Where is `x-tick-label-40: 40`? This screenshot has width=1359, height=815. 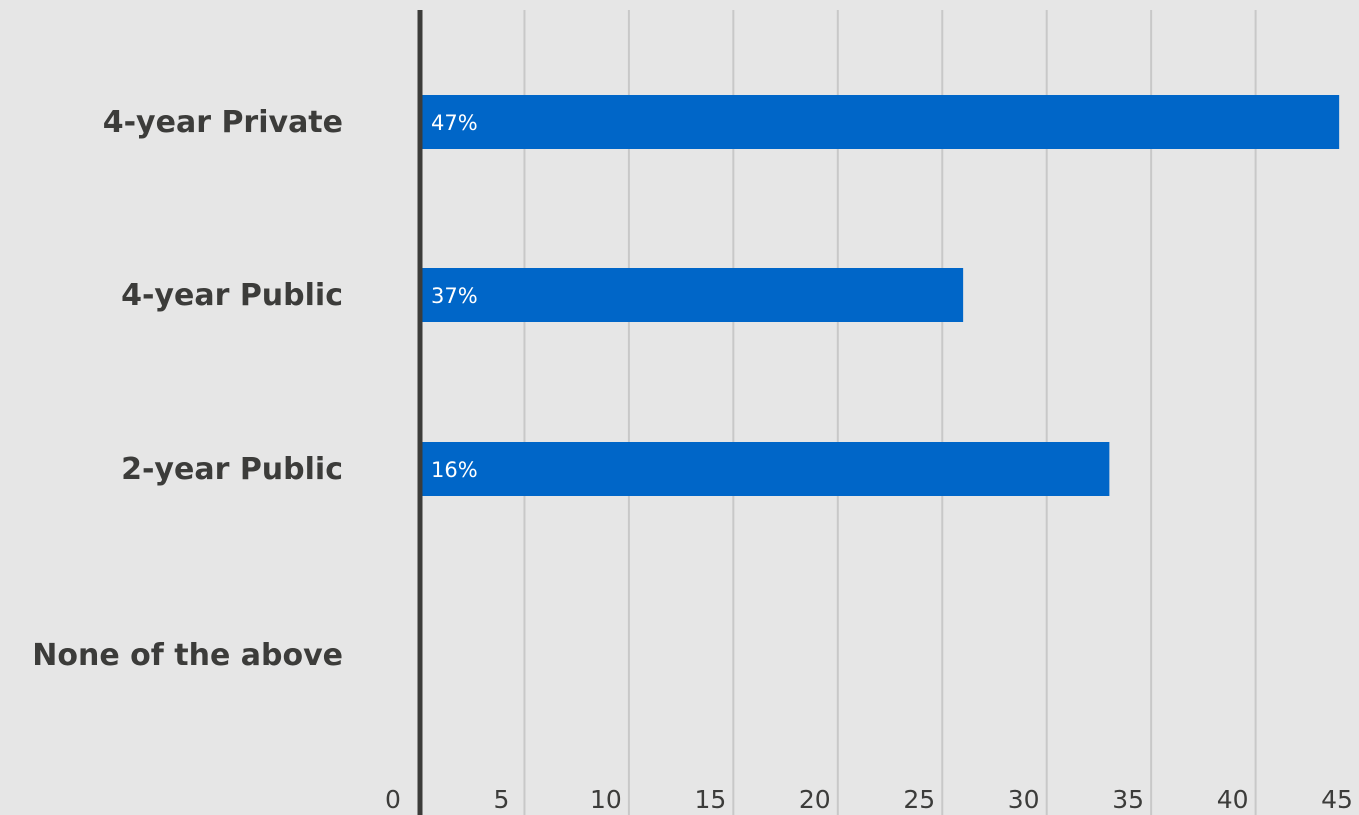 x-tick-label-40: 40 is located at coordinates (1233, 799).